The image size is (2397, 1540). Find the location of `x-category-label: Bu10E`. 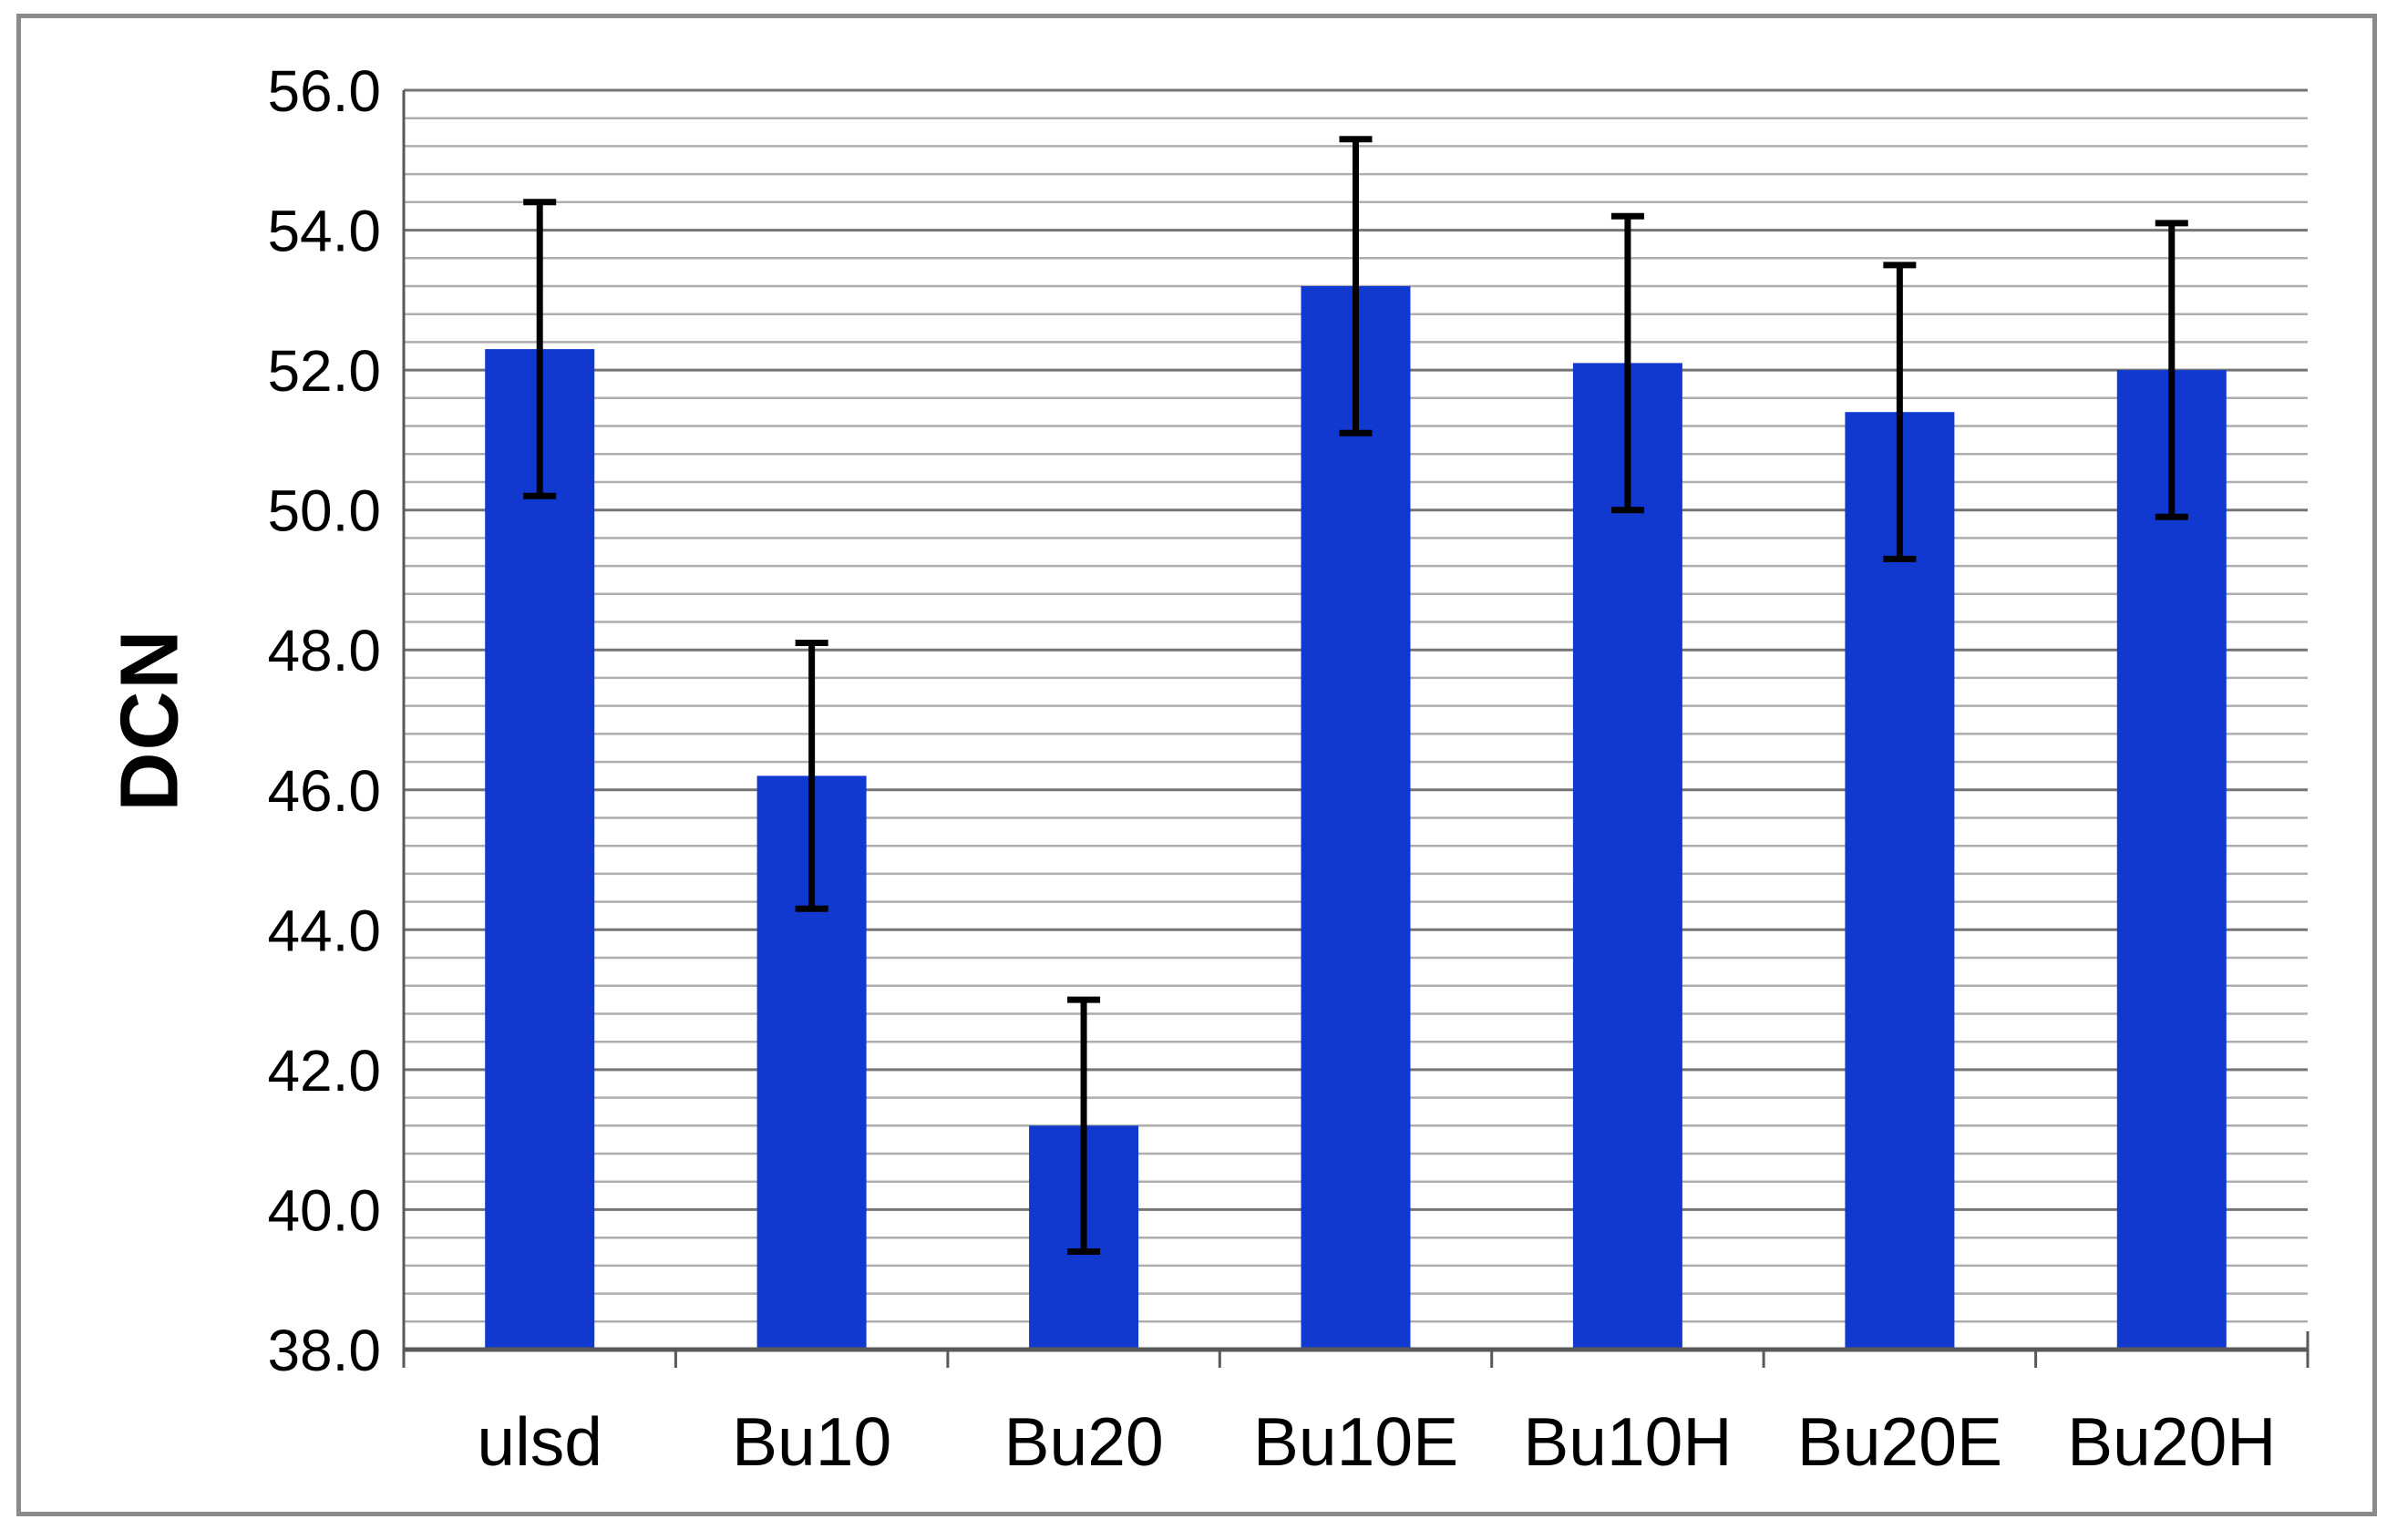

x-category-label: Bu10E is located at coordinates (1355, 1441).